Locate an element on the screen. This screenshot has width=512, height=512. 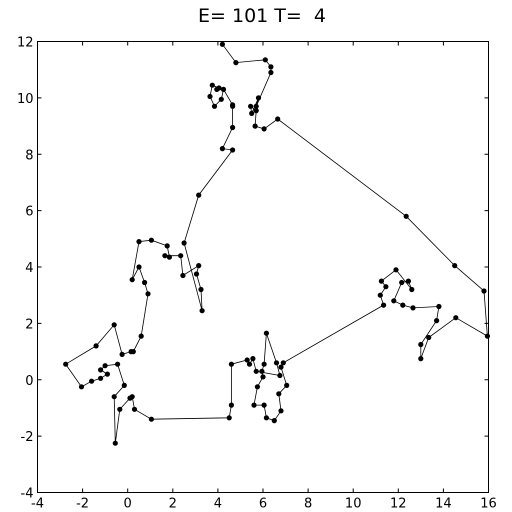
x-tick-label: 14 is located at coordinates (443, 504).